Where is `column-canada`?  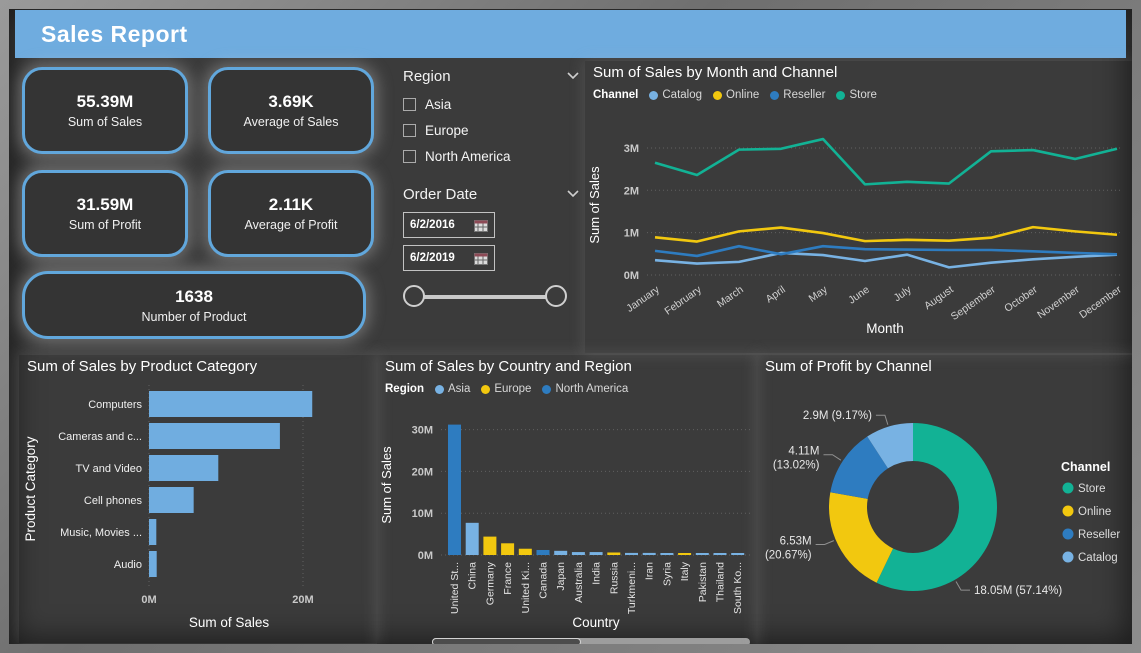
column-canada is located at coordinates (543, 552).